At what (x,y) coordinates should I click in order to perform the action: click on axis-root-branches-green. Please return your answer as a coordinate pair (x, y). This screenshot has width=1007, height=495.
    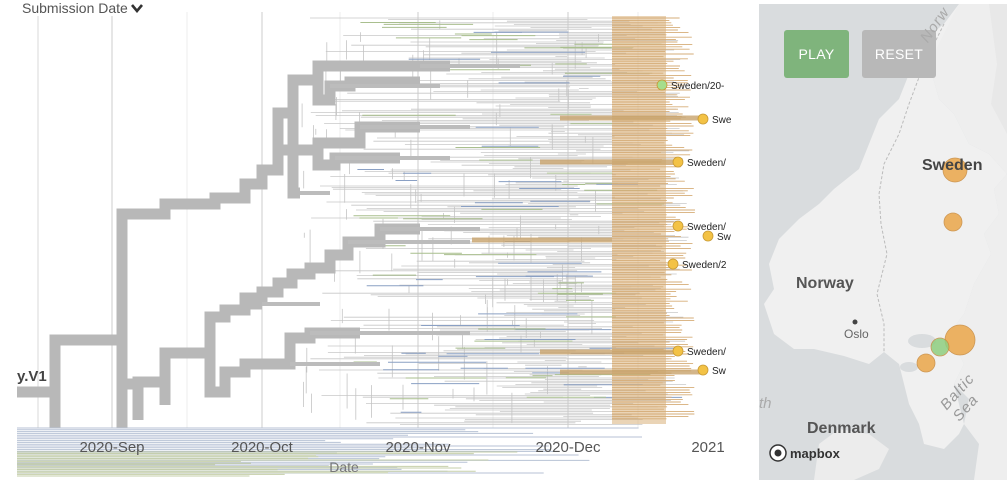
    Looking at the image, I should click on (267, 464).